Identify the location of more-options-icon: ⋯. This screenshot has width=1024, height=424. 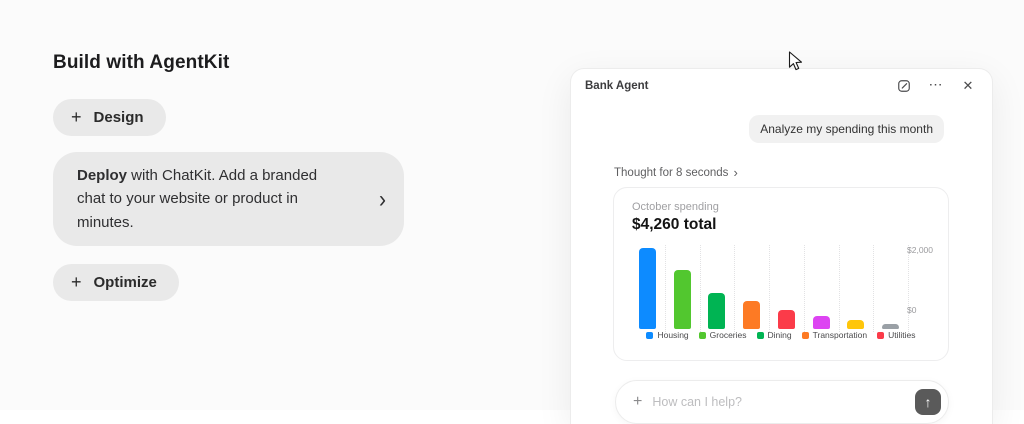
(936, 83).